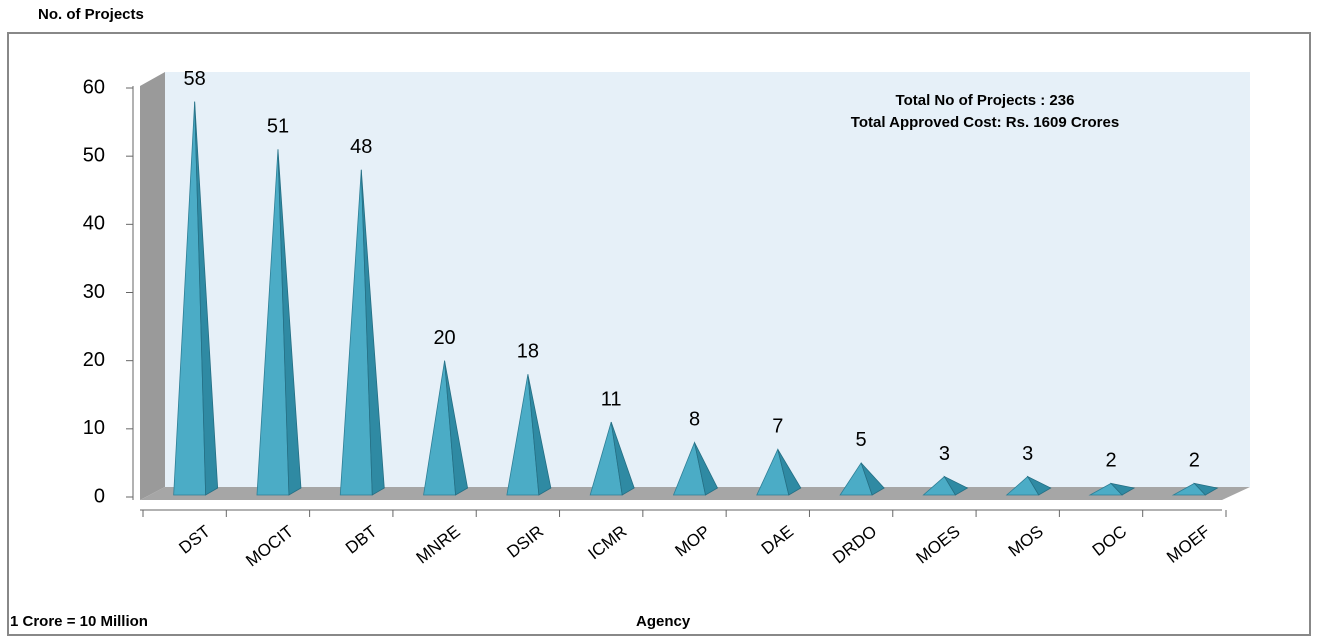 The image size is (1319, 641). I want to click on value-label: 7, so click(777, 427).